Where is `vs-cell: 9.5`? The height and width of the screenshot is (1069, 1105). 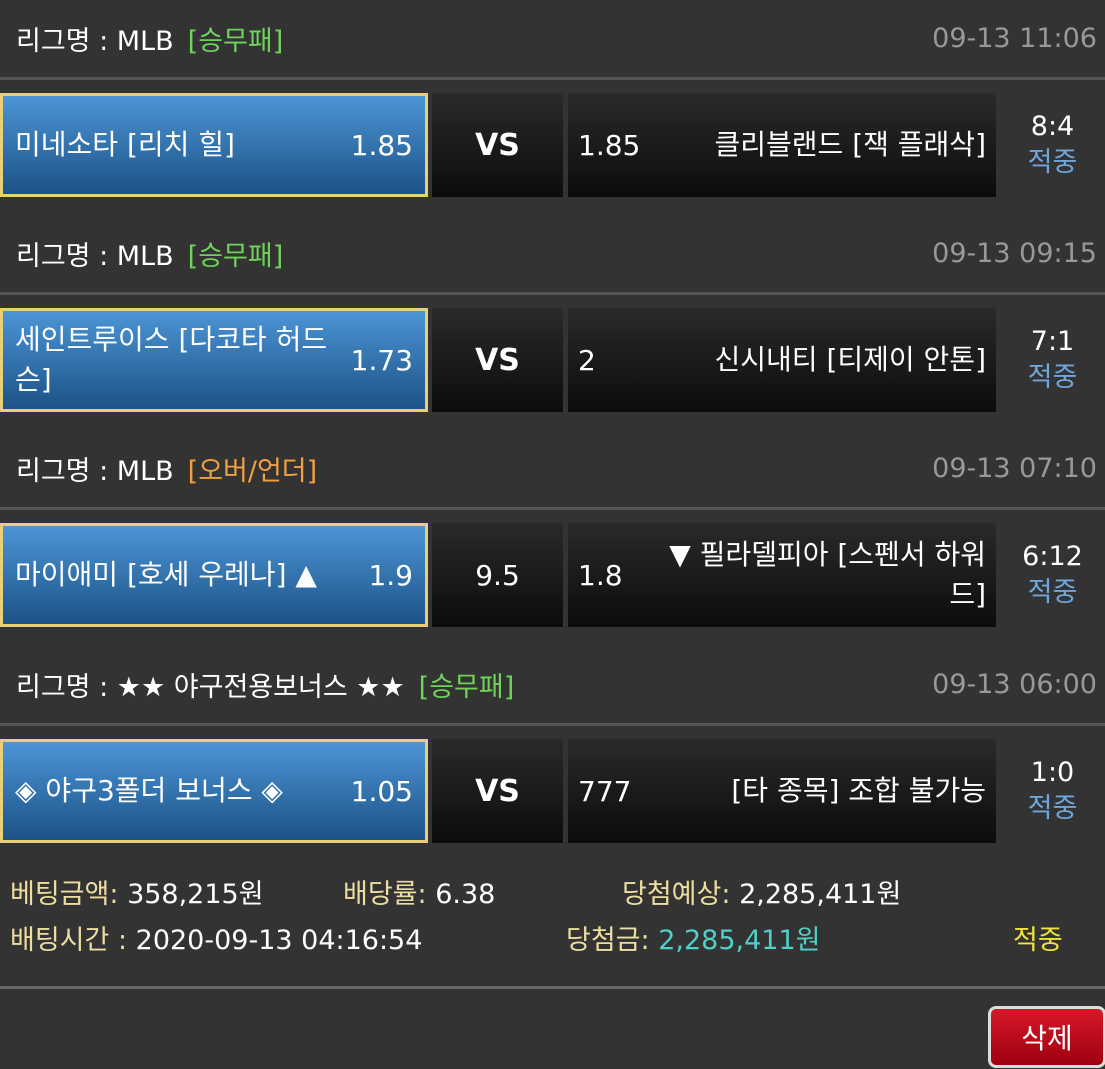
vs-cell: 9.5 is located at coordinates (497, 575).